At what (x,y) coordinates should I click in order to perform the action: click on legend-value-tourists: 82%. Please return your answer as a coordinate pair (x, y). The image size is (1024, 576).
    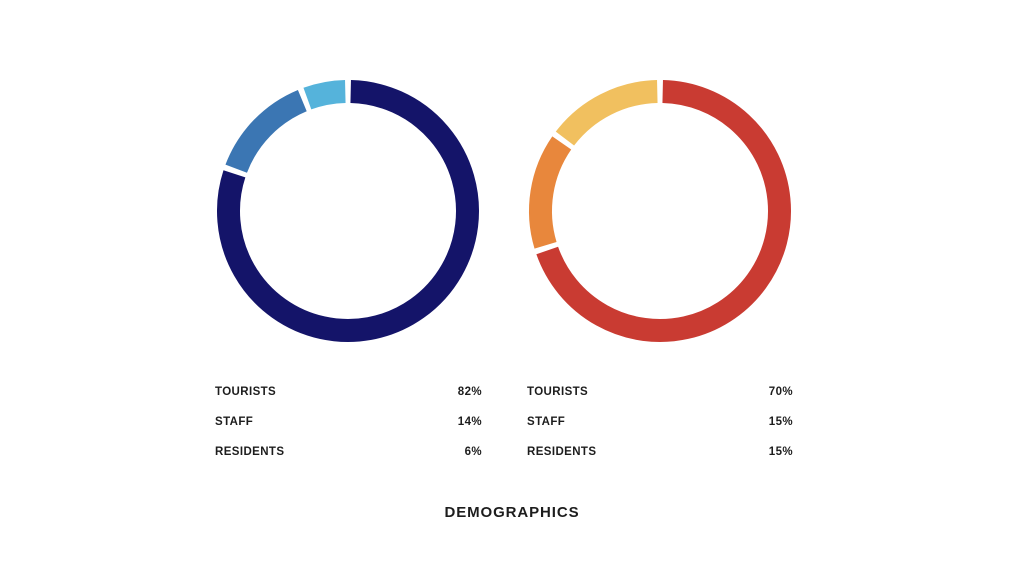
    Looking at the image, I should click on (469, 391).